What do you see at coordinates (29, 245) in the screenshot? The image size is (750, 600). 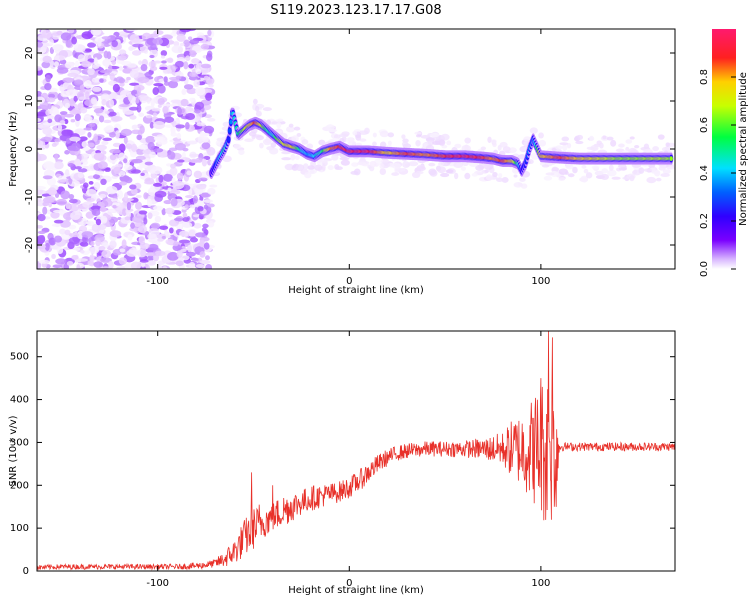 I see `y-tick-label: -20` at bounding box center [29, 245].